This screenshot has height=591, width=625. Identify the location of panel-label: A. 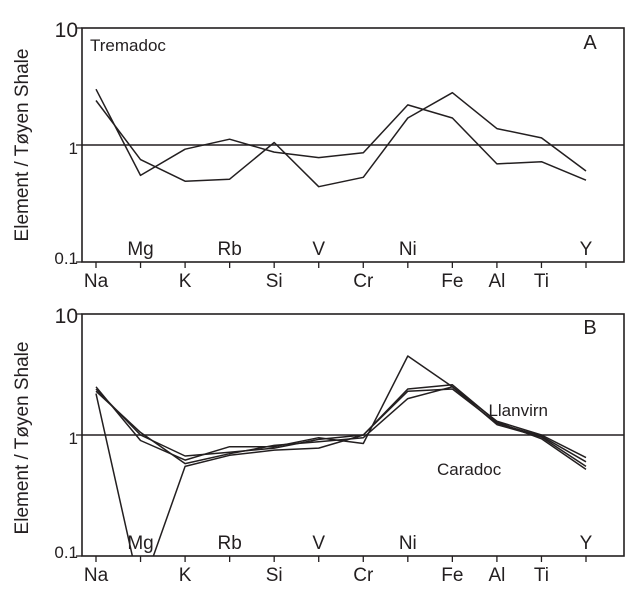
(590, 43).